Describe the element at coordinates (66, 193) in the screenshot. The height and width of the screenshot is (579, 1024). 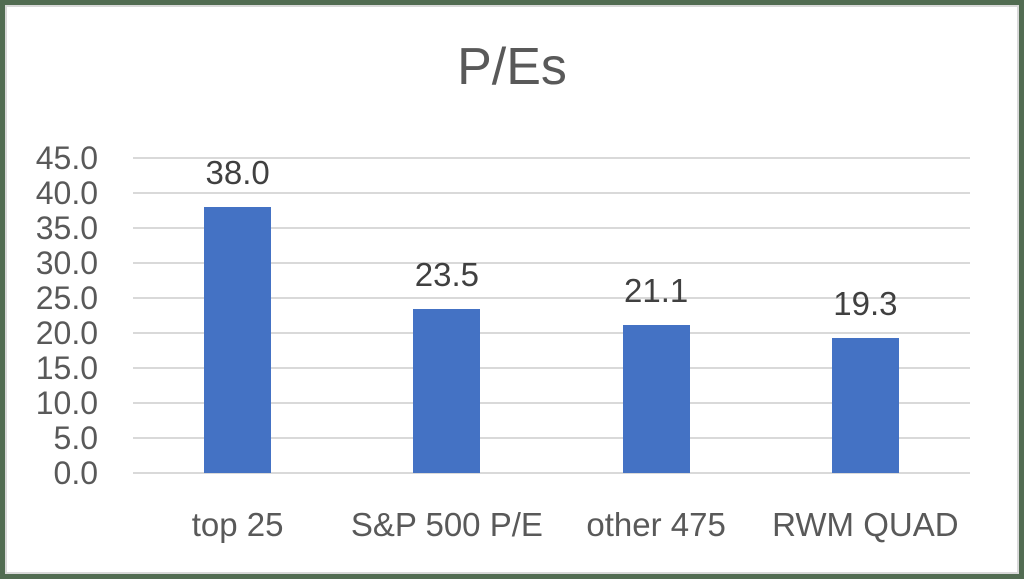
I see `y-axis-tick-label: 40.0` at that location.